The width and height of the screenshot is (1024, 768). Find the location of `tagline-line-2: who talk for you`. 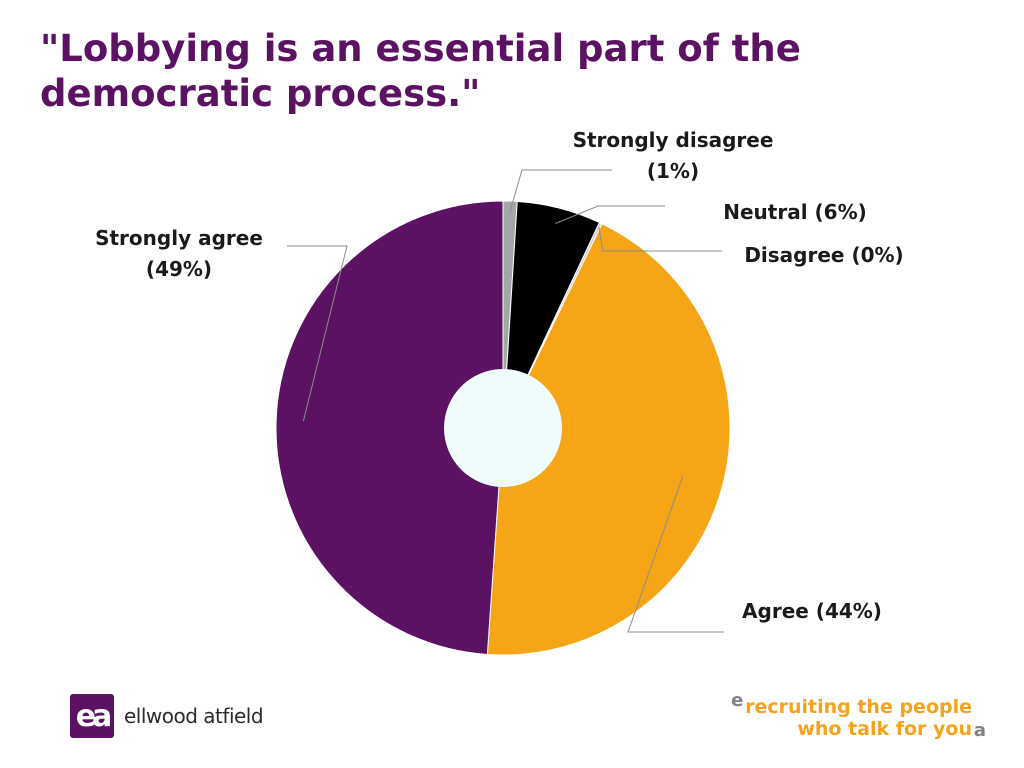

tagline-line-2: who talk for you is located at coordinates (884, 729).